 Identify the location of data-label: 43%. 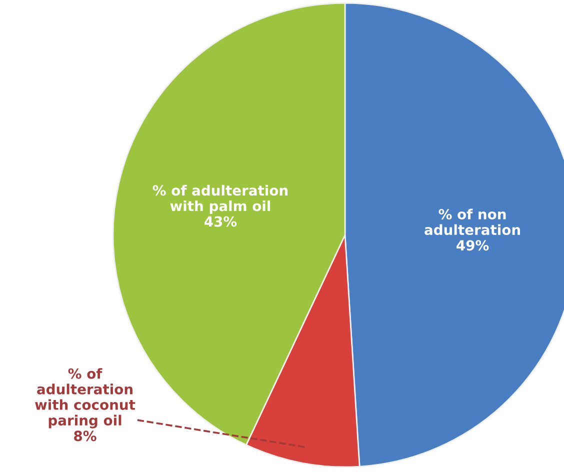
(220, 221).